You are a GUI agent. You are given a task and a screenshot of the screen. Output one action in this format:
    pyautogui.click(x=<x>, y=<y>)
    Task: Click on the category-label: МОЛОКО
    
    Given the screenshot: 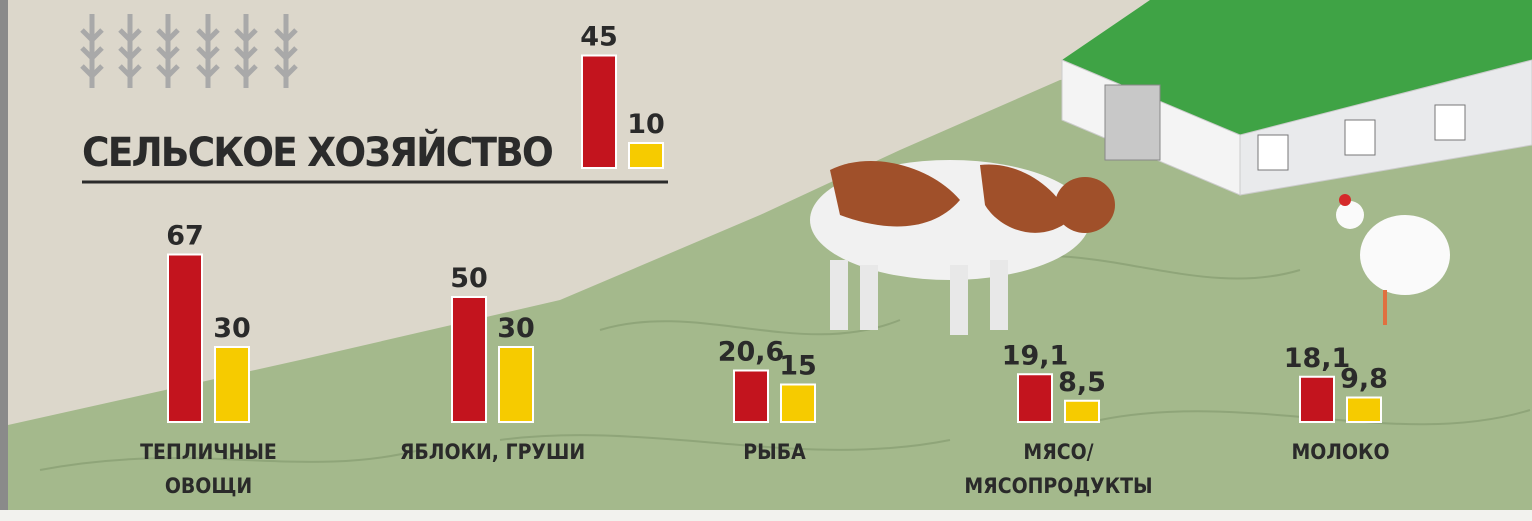 What is the action you would take?
    pyautogui.click(x=1340, y=452)
    